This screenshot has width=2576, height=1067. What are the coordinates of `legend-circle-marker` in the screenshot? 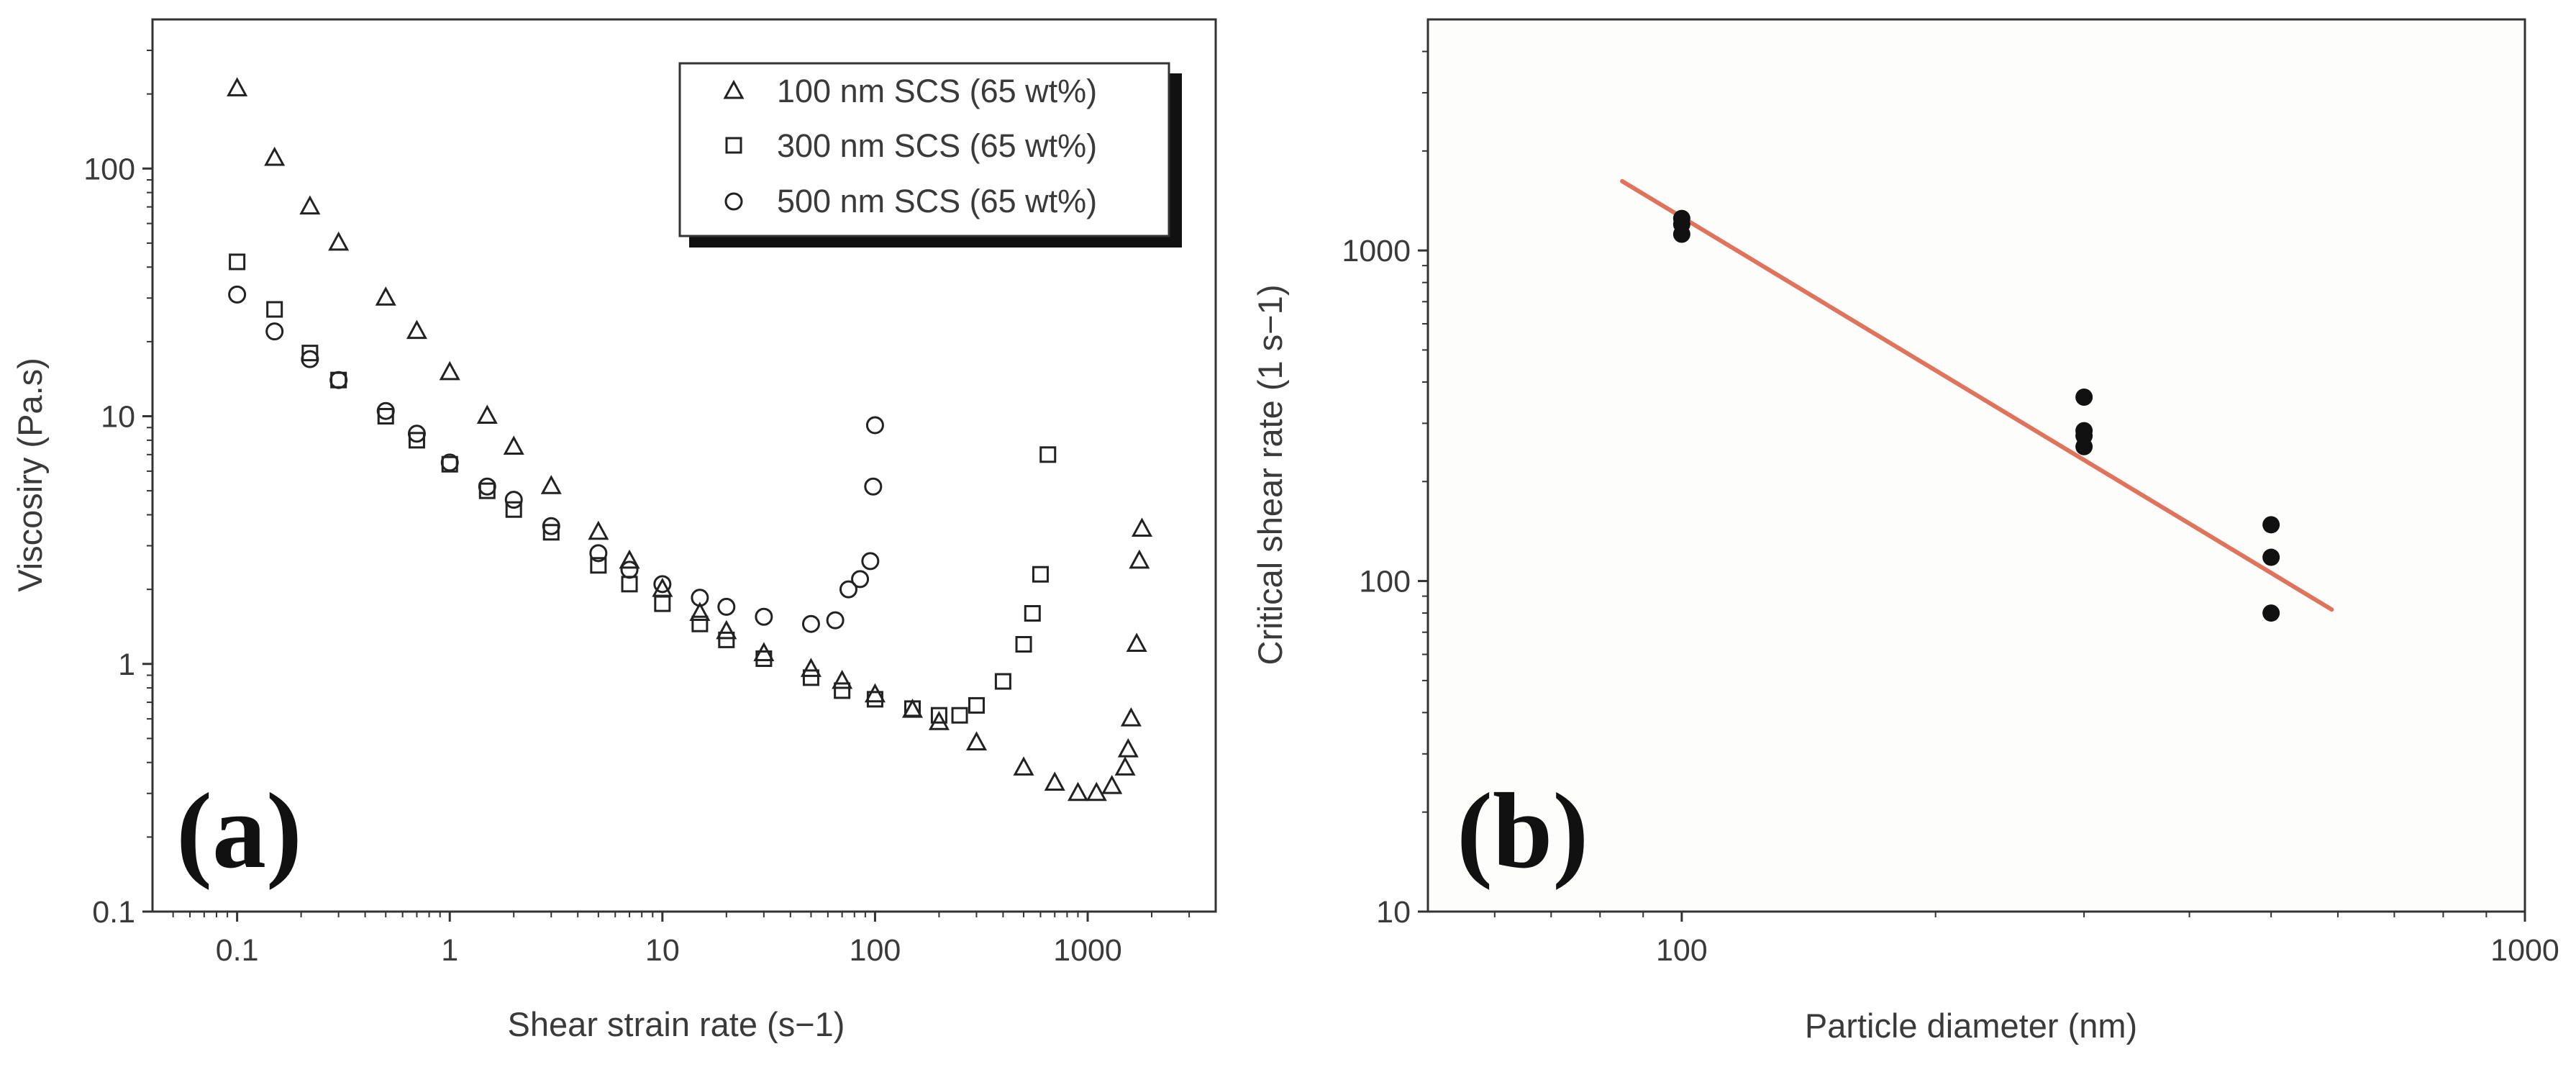 It's located at (733, 201).